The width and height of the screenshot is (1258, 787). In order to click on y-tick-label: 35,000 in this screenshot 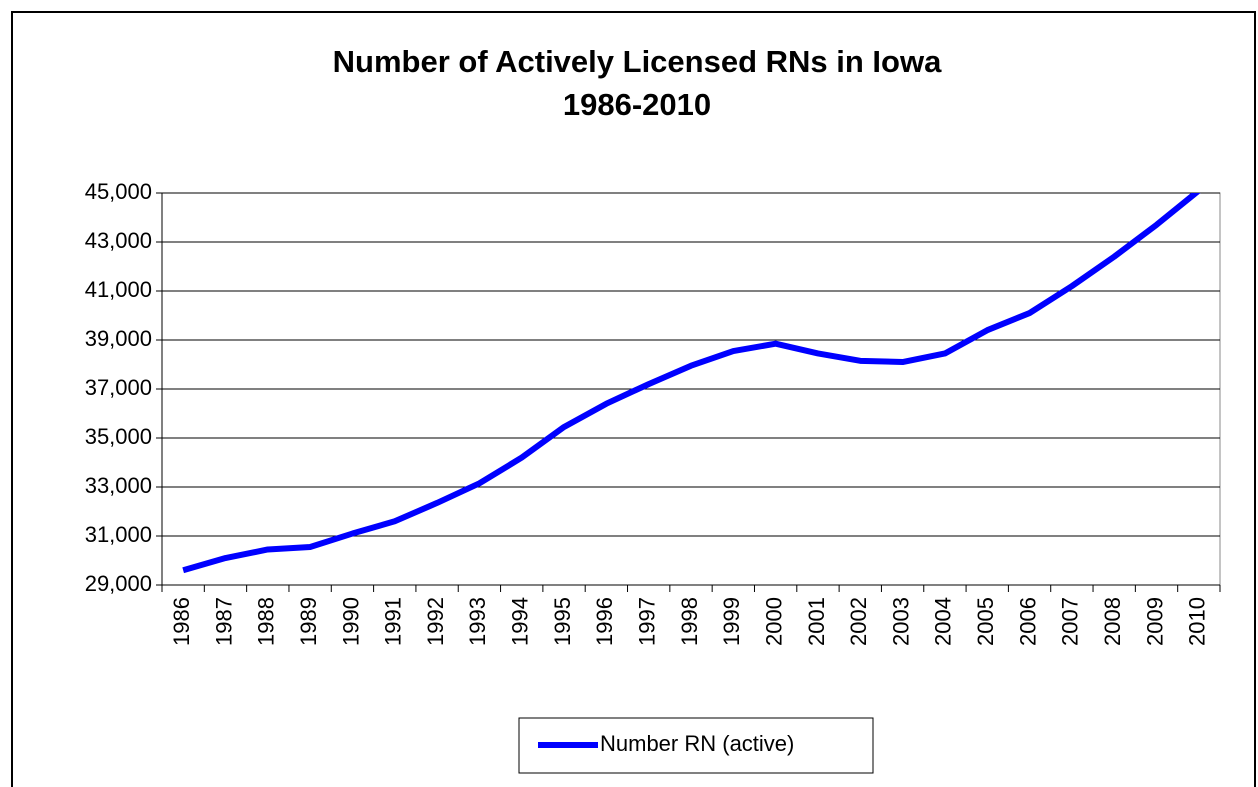, I will do `click(118, 436)`.